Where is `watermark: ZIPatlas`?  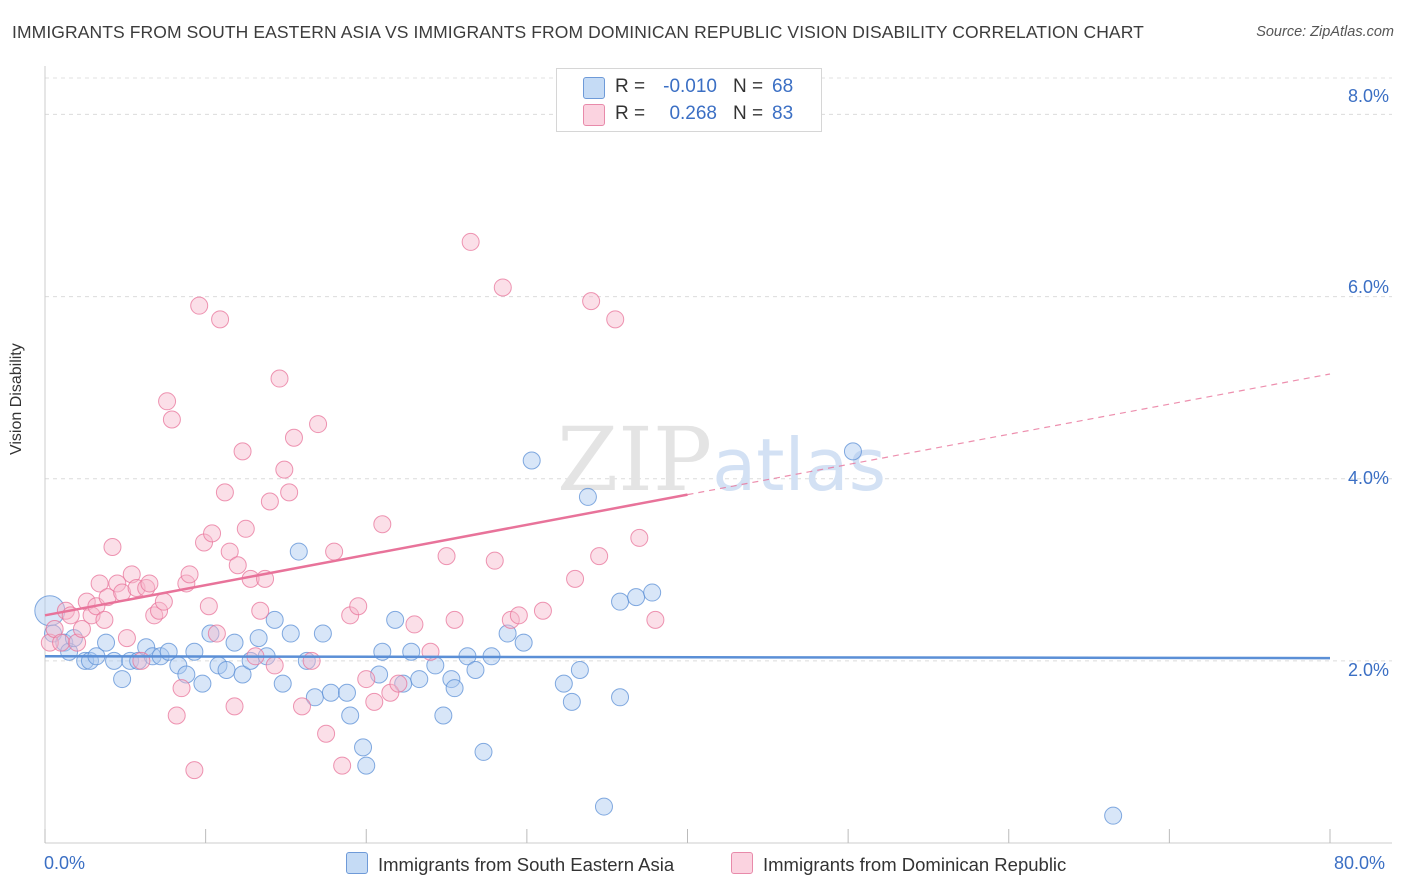
watermark: ZIPatlas is located at coordinates (721, 459).